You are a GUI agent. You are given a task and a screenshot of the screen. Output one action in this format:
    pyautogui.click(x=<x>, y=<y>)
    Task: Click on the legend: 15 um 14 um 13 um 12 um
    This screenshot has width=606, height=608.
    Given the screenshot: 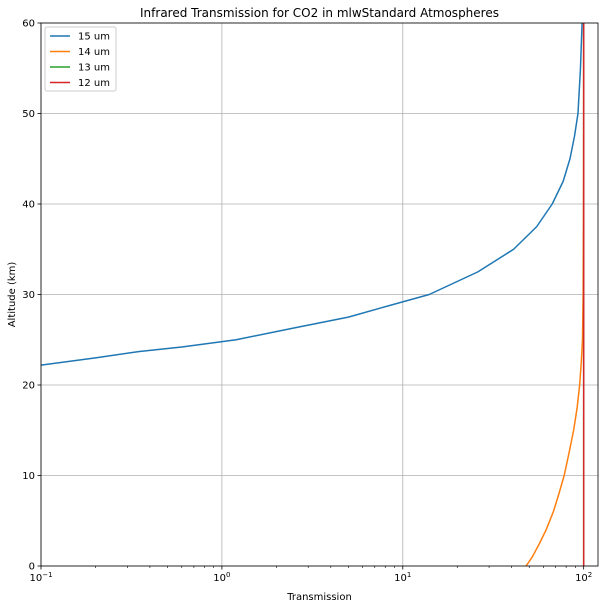 What is the action you would take?
    pyautogui.click(x=80, y=59)
    